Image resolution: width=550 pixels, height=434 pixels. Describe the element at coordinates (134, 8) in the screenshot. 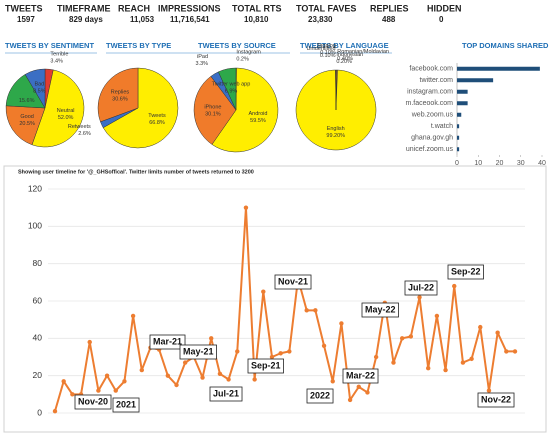

I see `stat-label: REACH` at that location.